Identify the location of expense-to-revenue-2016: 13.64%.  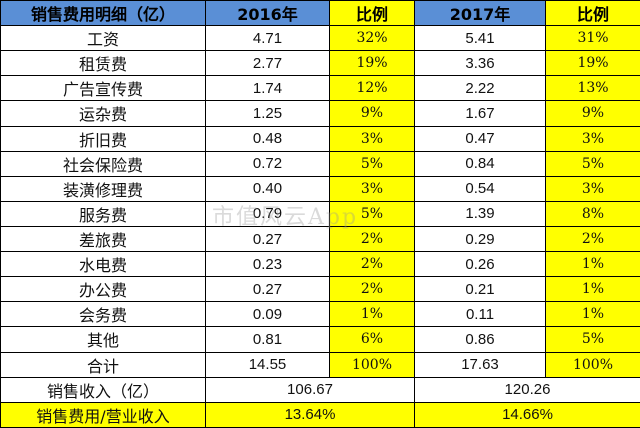
(310, 414).